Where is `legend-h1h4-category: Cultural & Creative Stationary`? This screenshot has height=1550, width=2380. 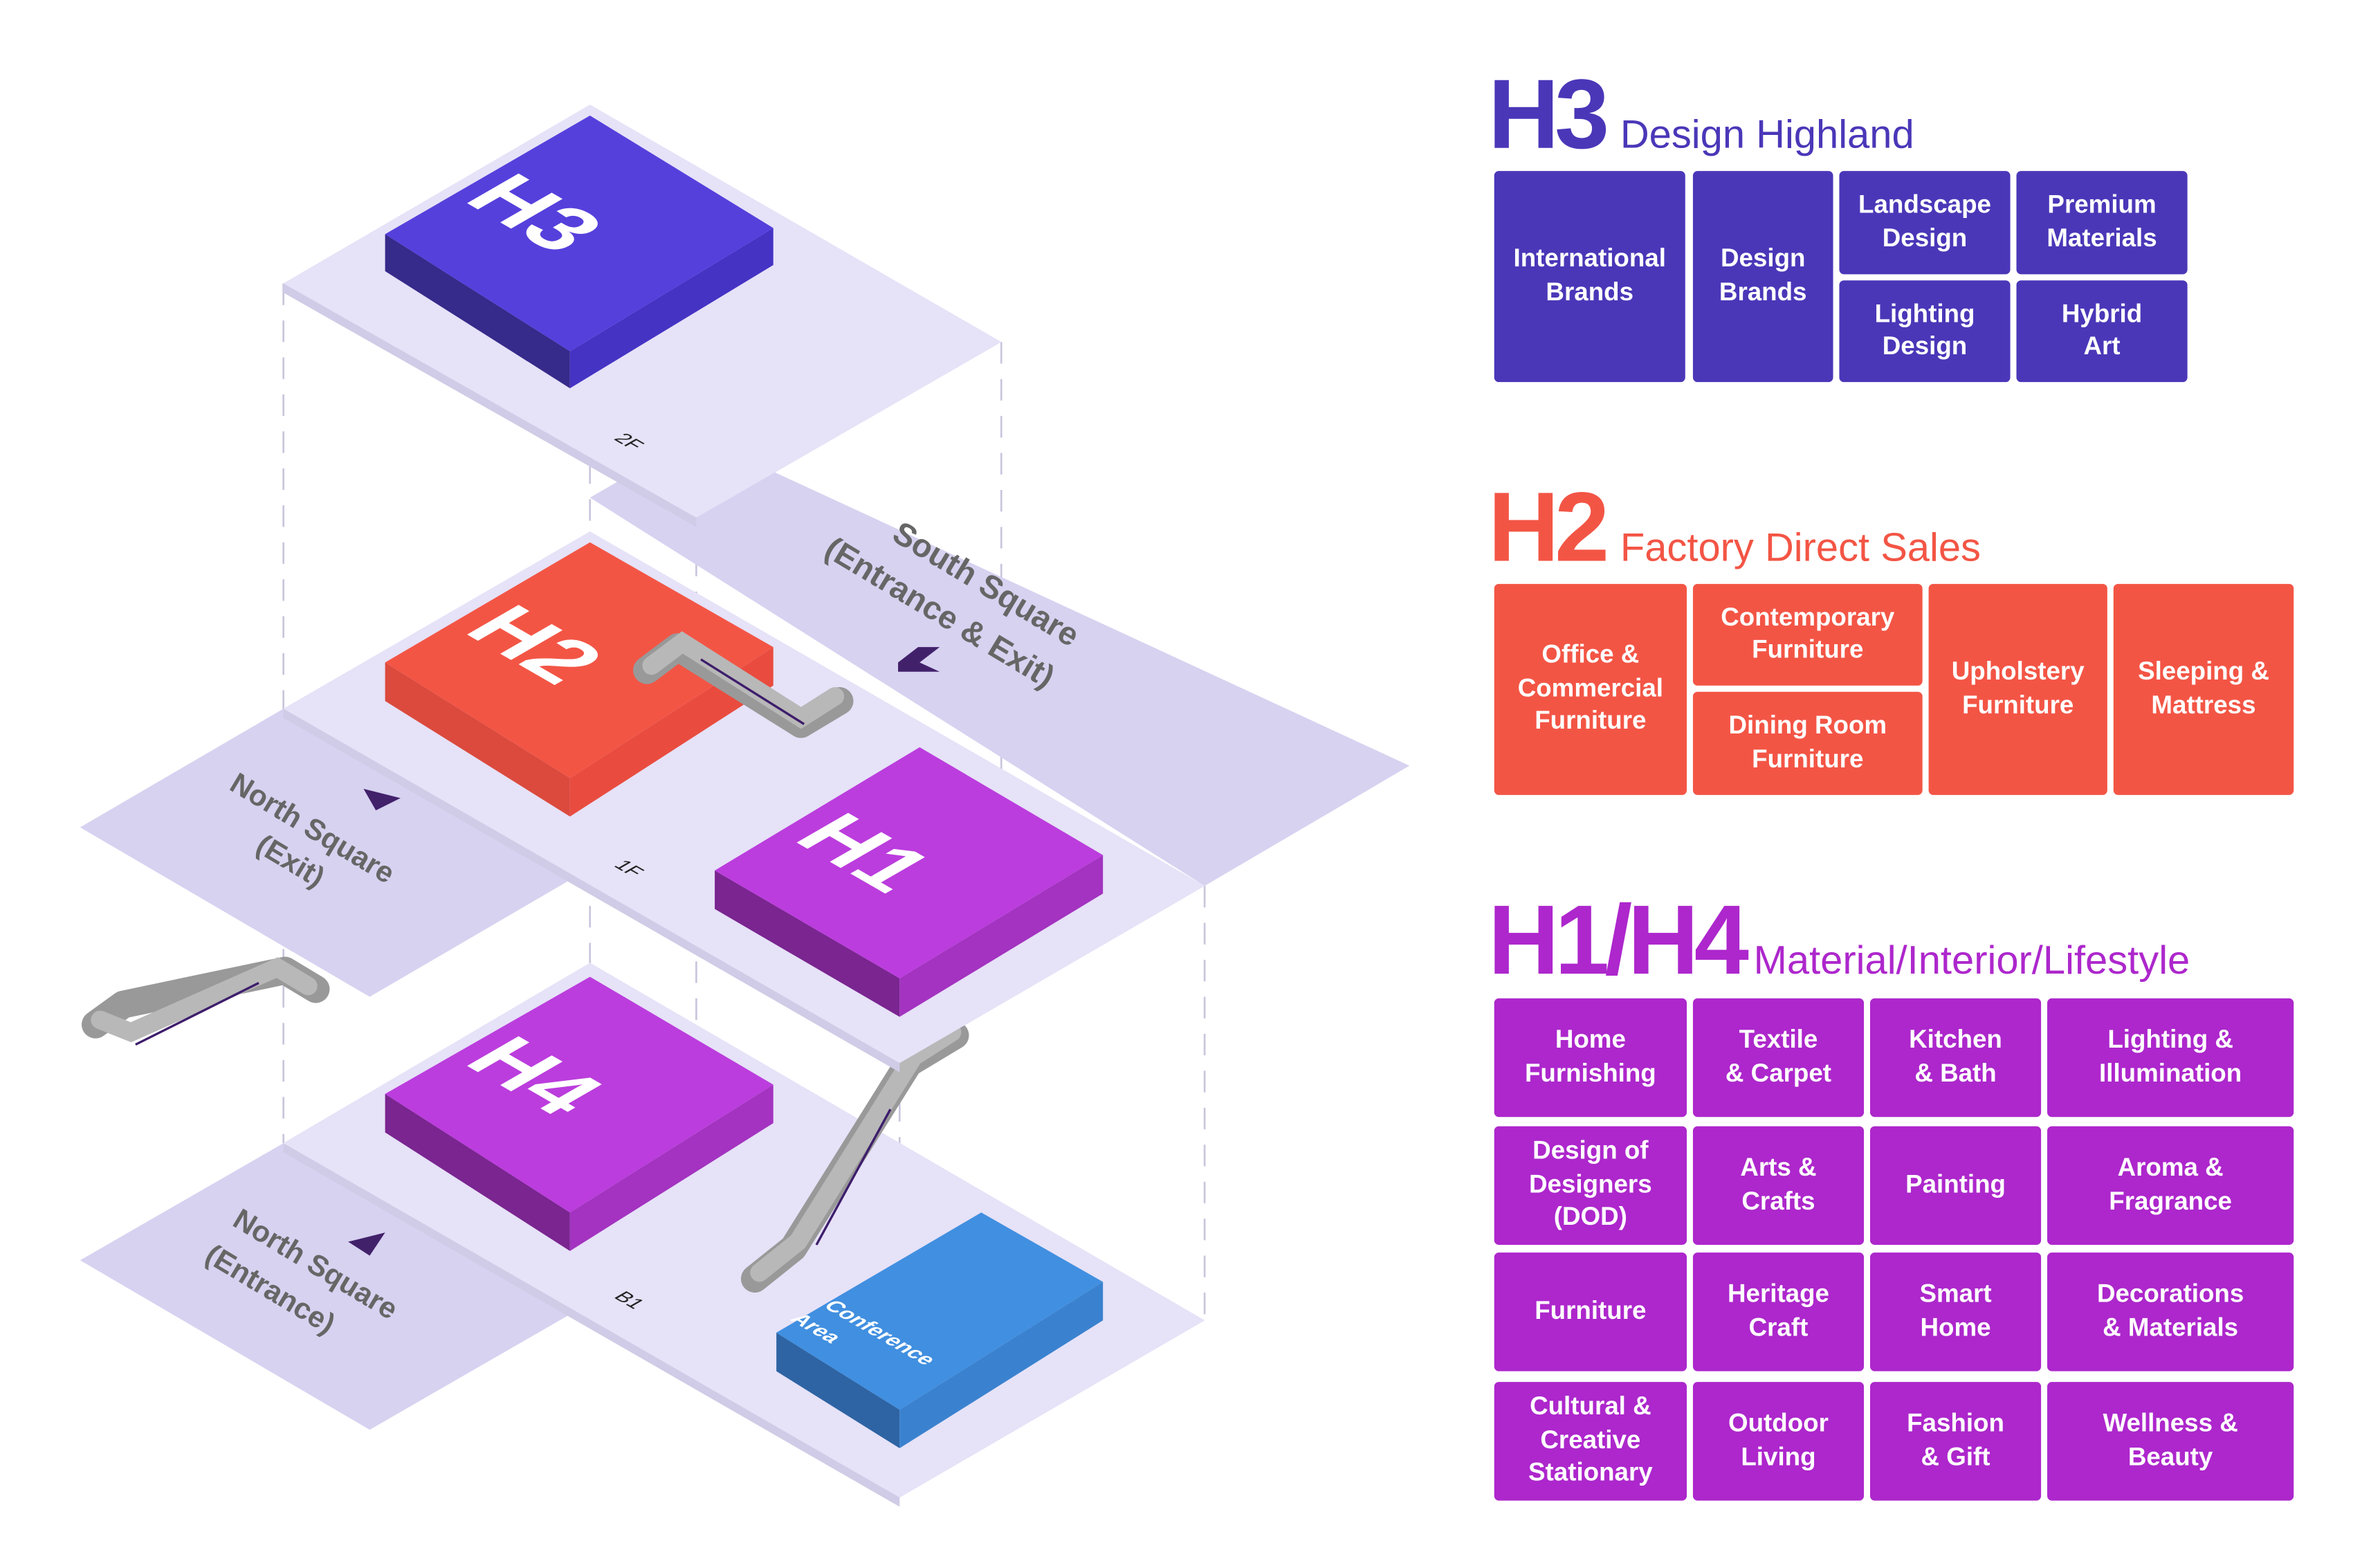 legend-h1h4-category: Cultural & Creative Stationary is located at coordinates (1590, 1441).